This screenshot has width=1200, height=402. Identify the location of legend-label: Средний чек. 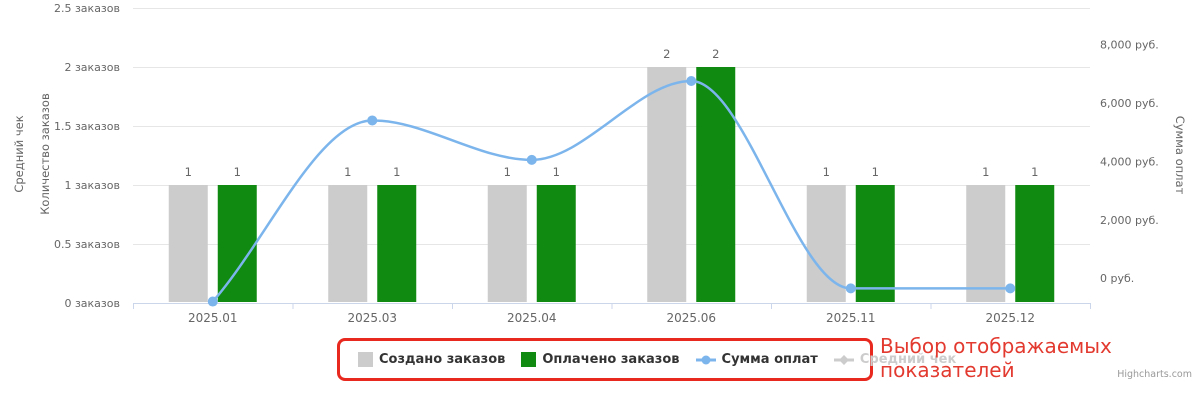
(908, 359).